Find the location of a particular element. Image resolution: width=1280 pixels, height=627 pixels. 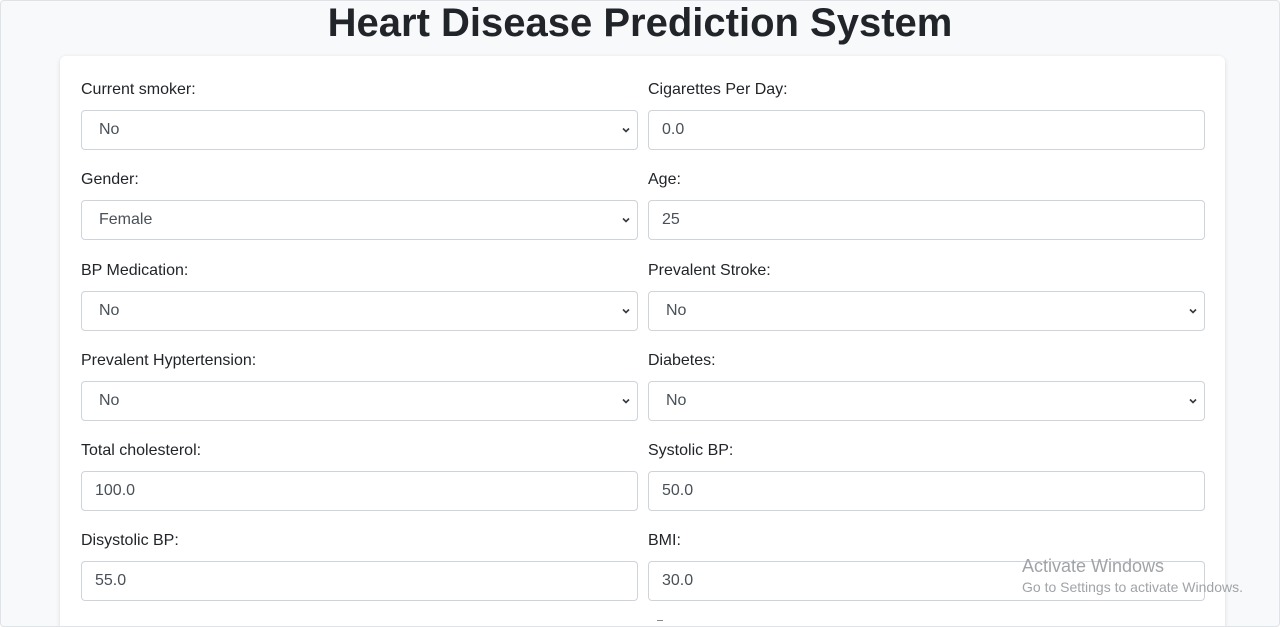

total-cholesterol-field: Total cholesterol: is located at coordinates (359, 475).